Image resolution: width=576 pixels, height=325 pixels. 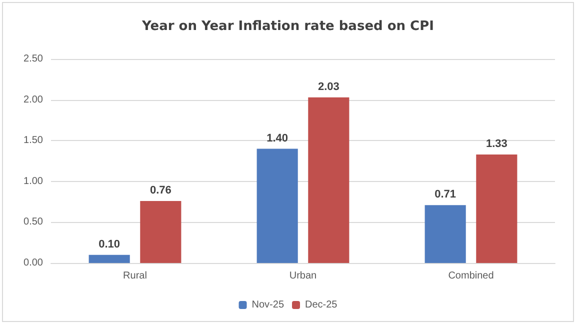 I want to click on y-tick-label: 1.50, so click(x=34, y=140).